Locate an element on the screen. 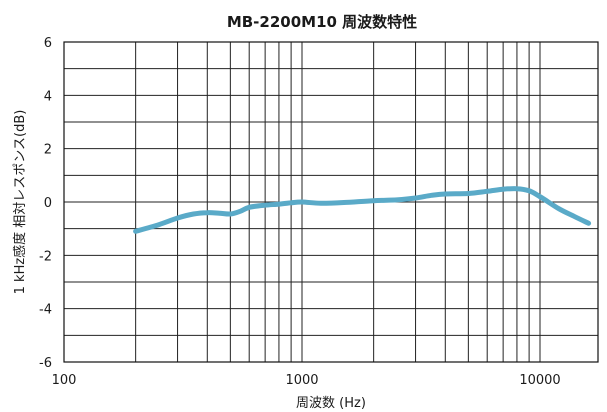 The image size is (607, 412). y-tick-label: -4 is located at coordinates (45, 310).